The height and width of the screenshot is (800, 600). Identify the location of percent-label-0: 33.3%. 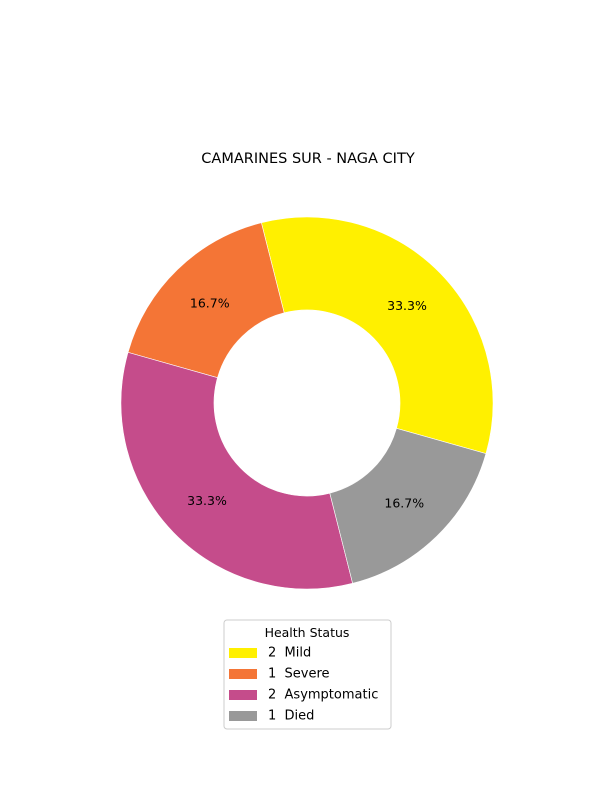
(407, 305).